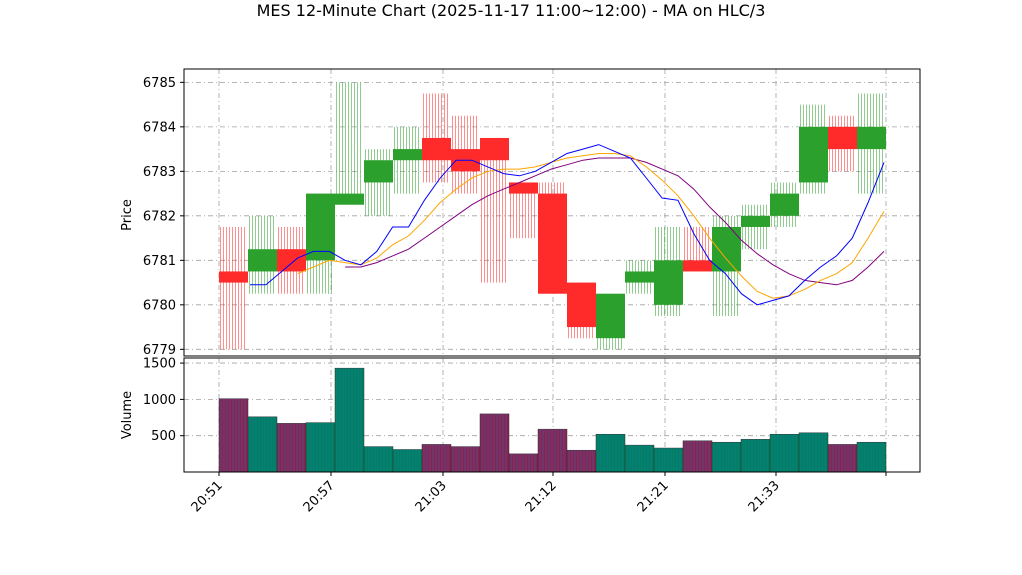 Image resolution: width=1022 pixels, height=575 pixels. Describe the element at coordinates (207, 496) in the screenshot. I see `x-tick-label: 20:51` at that location.